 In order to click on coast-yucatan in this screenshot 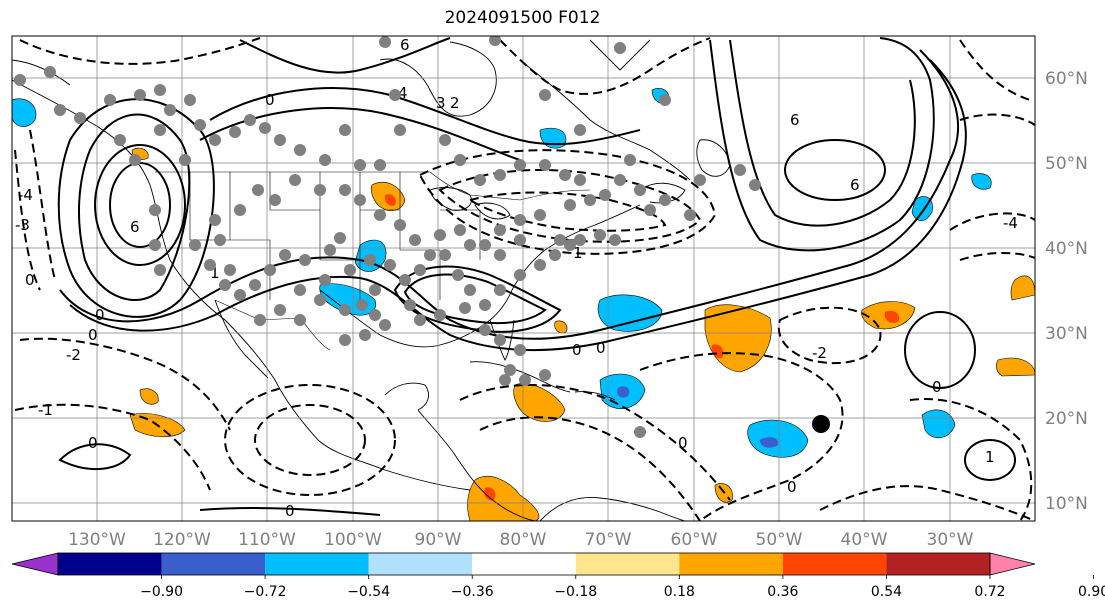, I will do `click(406, 396)`.